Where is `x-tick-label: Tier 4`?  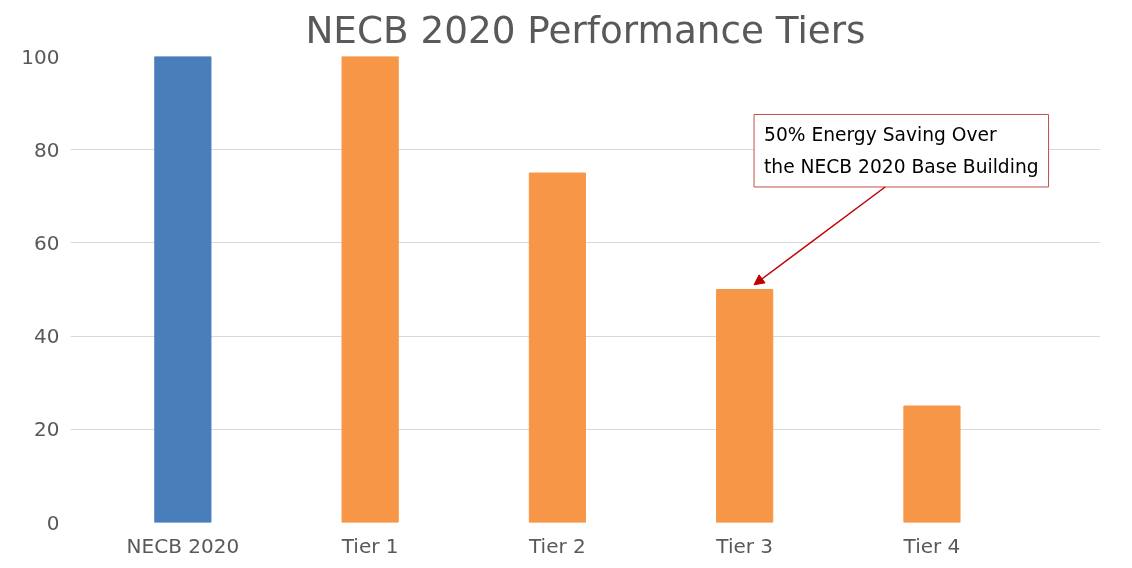 x-tick-label: Tier 4 is located at coordinates (931, 545).